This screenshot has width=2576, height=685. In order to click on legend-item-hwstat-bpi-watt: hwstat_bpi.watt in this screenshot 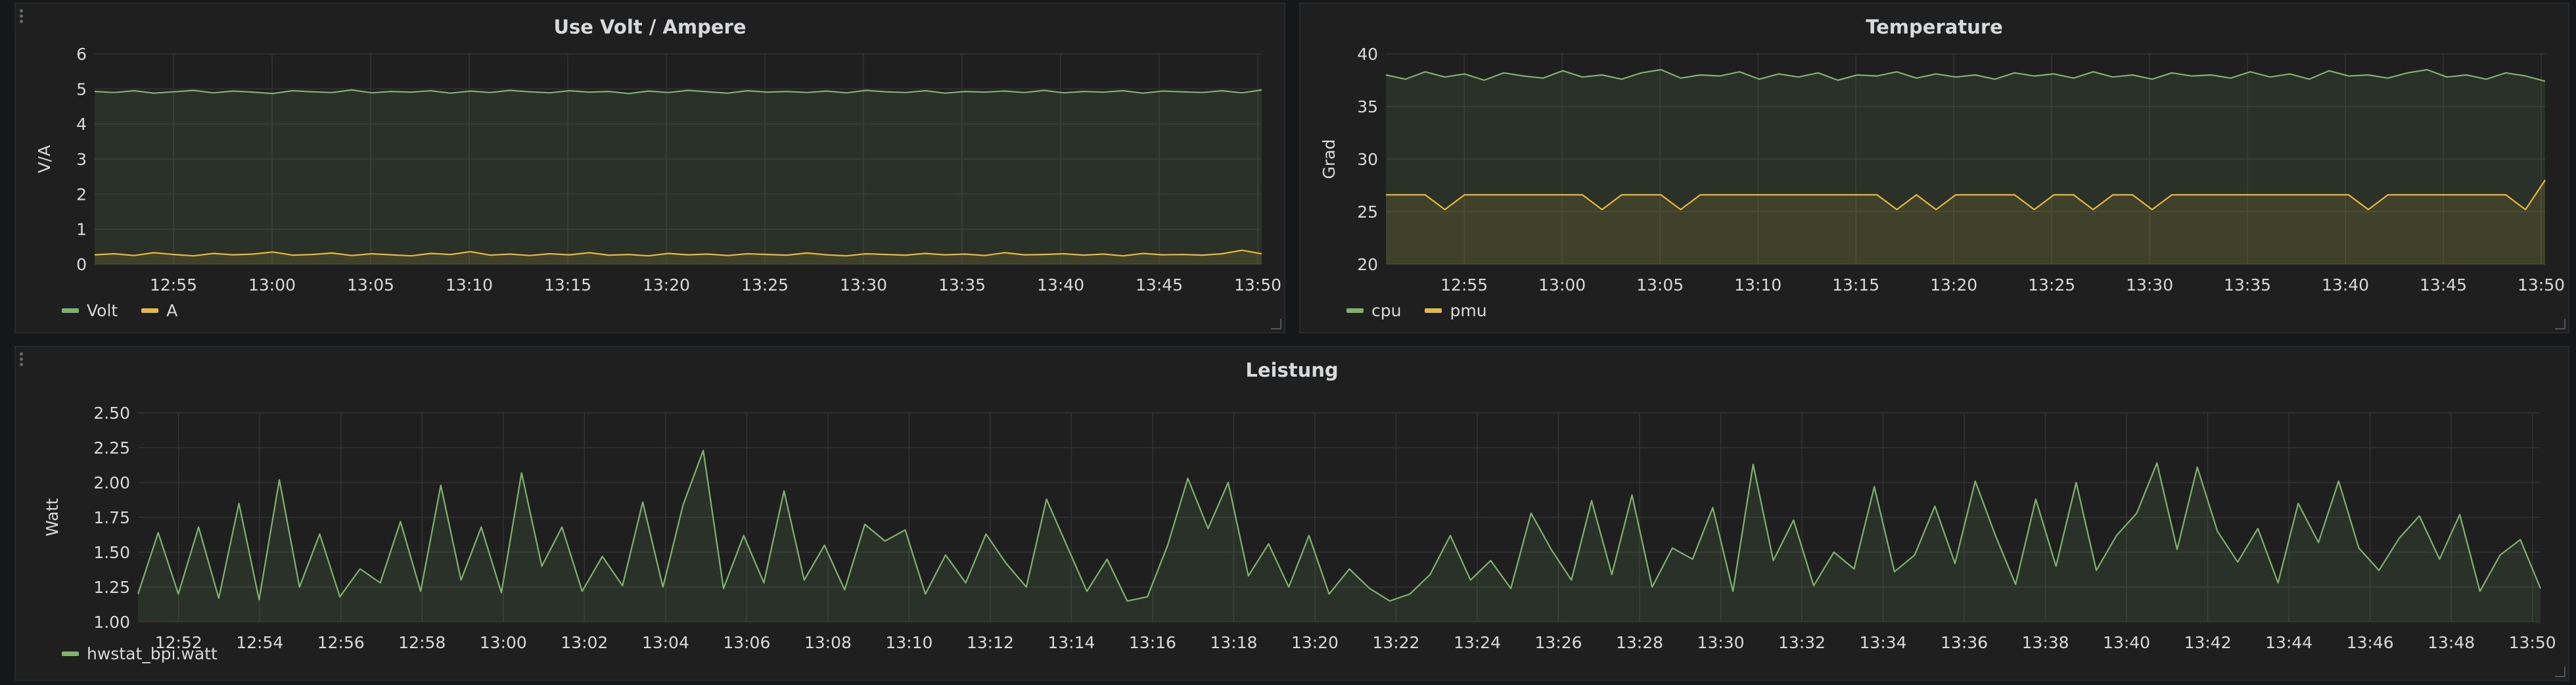, I will do `click(140, 653)`.